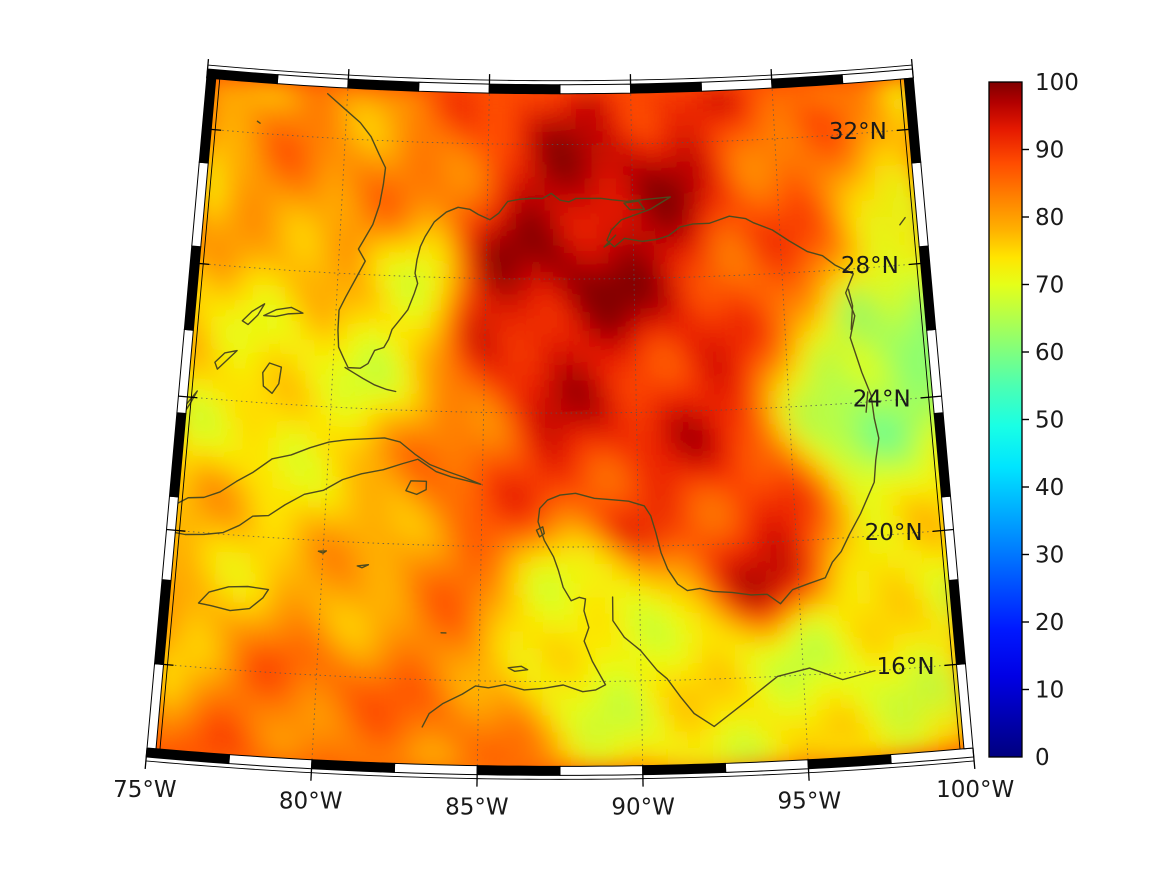 This screenshot has width=1167, height=875. I want to click on colorbar-tick-label: 30, so click(1049, 556).